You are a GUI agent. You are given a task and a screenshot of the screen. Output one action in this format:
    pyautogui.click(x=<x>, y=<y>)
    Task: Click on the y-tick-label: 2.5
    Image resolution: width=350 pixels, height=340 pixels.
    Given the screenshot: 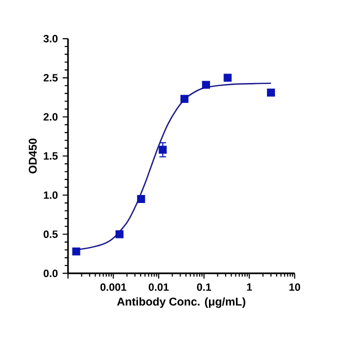 What is the action you would take?
    pyautogui.click(x=51, y=78)
    